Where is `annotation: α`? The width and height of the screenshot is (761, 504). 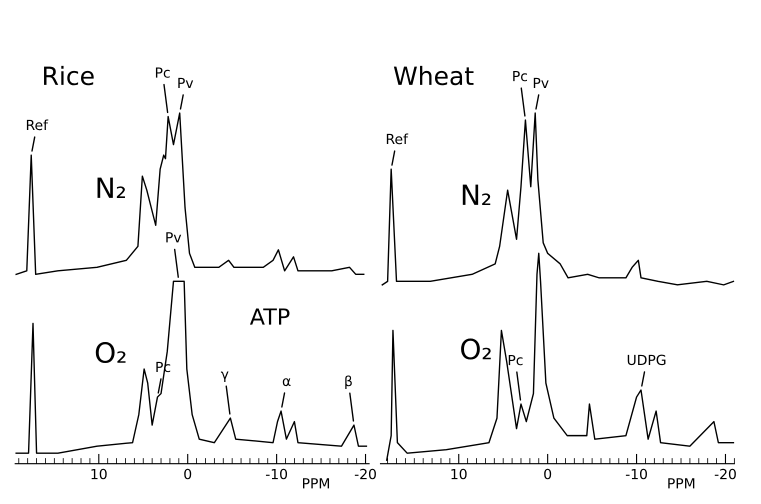 annotation: α is located at coordinates (286, 382).